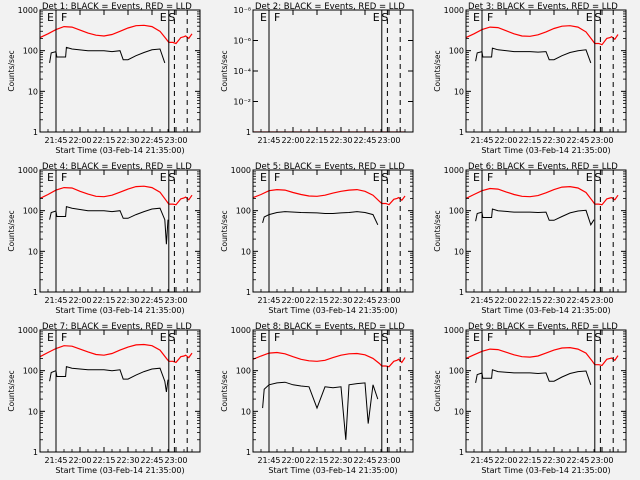  I want to click on y-tick-label: 10⁻⁸, so click(242, 10).